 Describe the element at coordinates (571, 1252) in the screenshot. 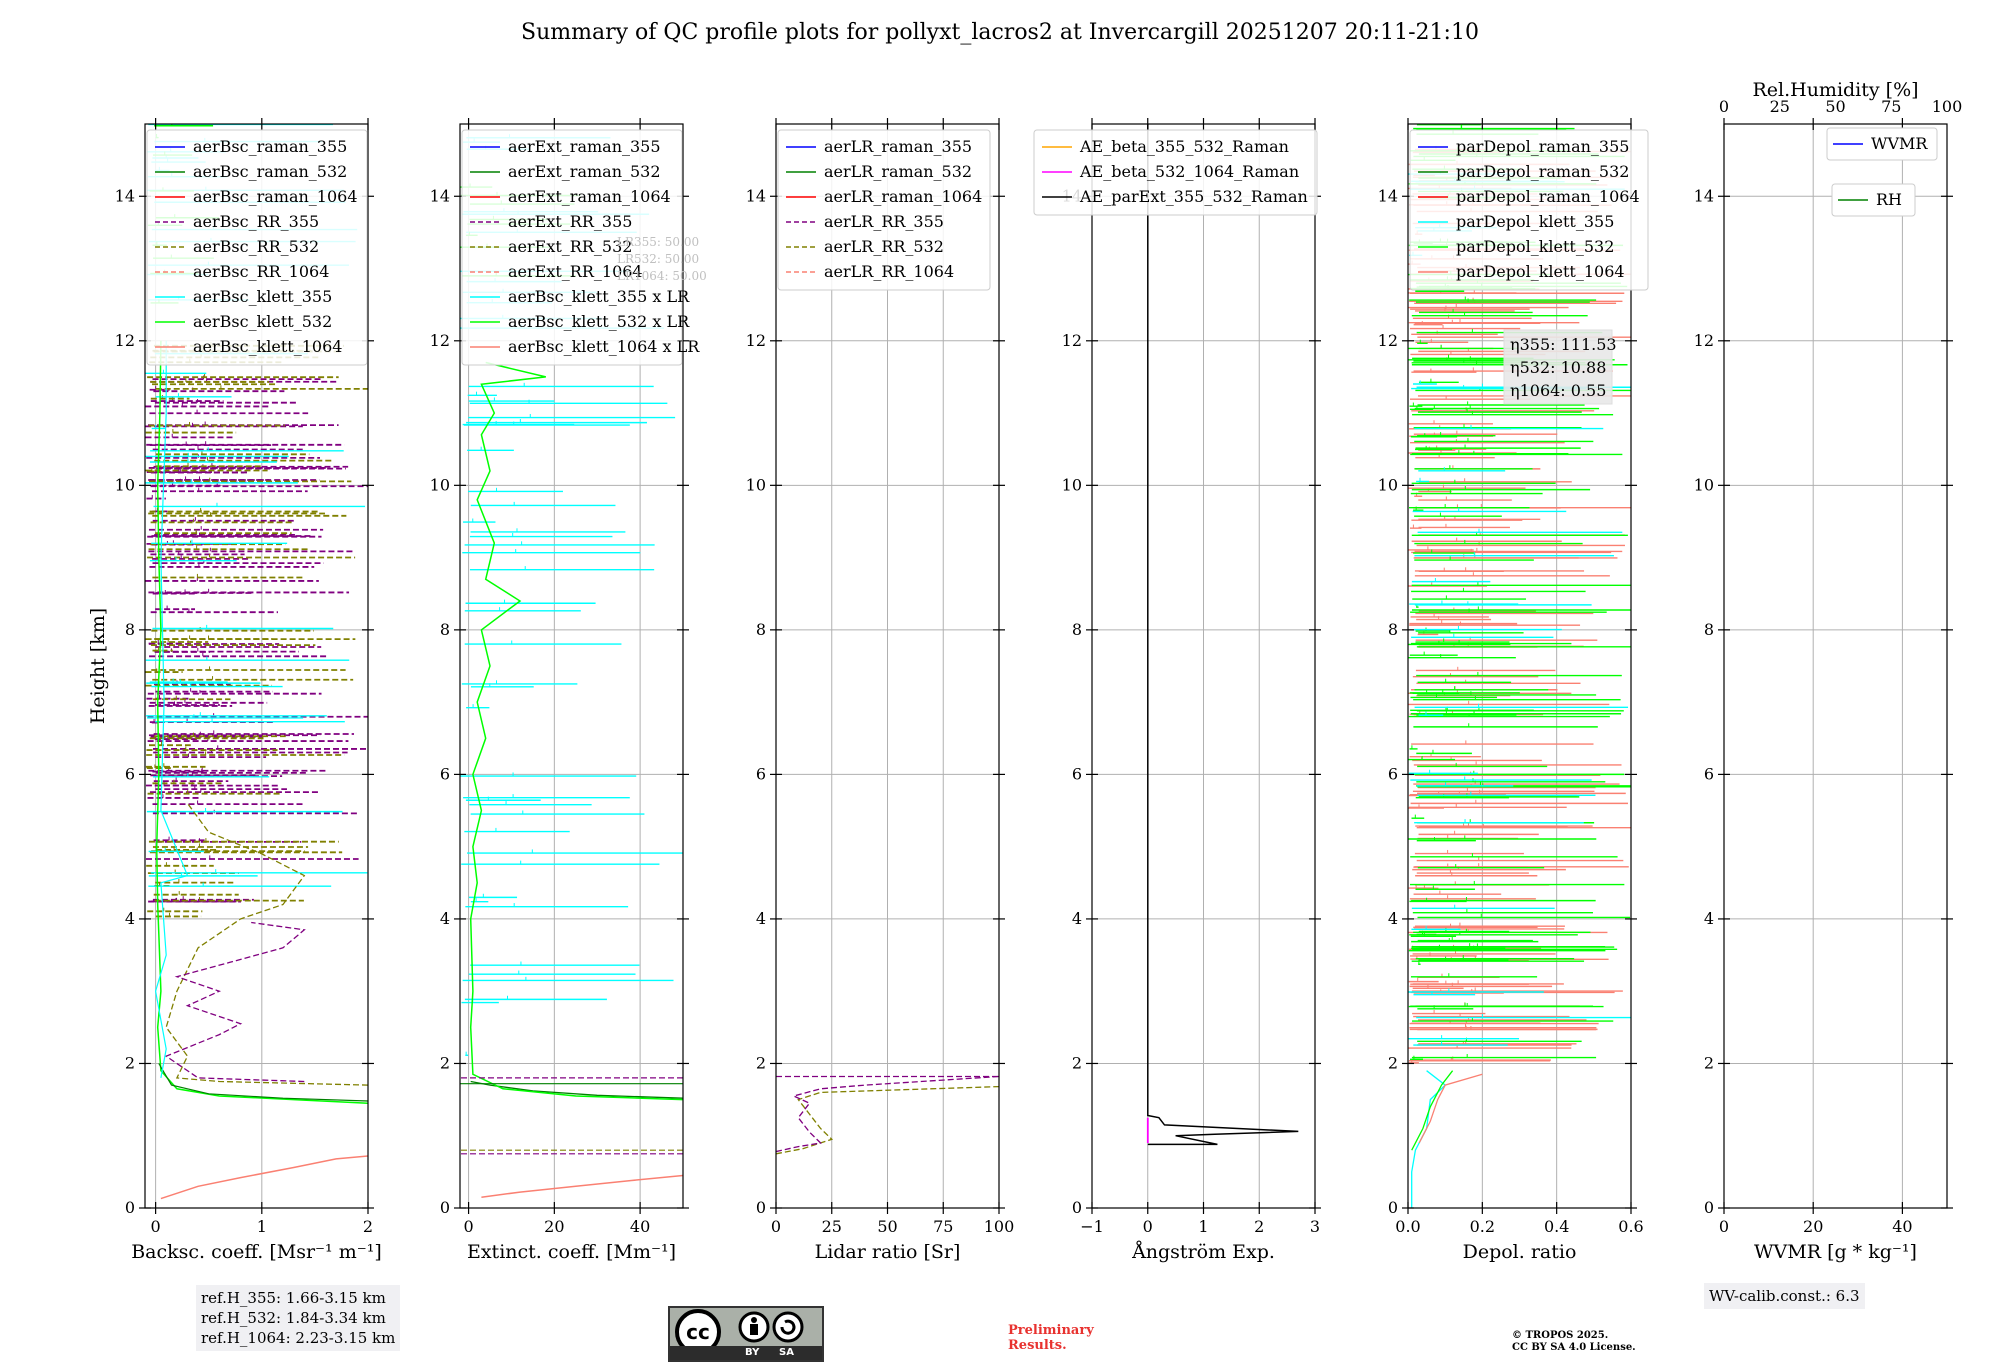

I see `x-axis-label: Extinct. coeff. [Mm⁻¹]` at that location.